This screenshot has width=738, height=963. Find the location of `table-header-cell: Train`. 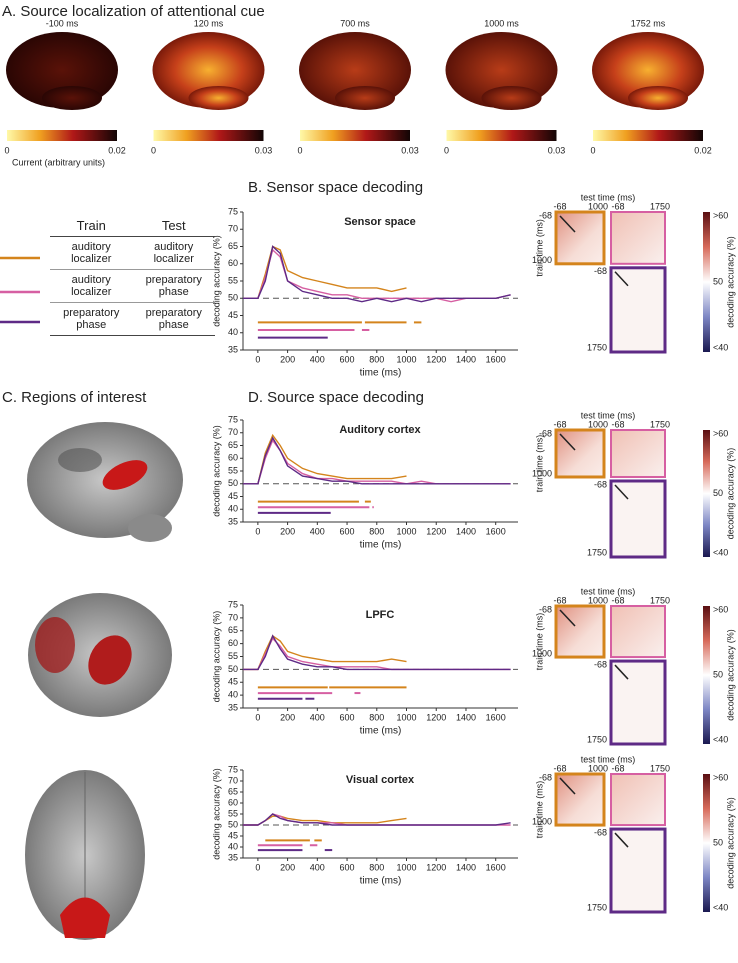

table-header-cell: Train is located at coordinates (91, 226).